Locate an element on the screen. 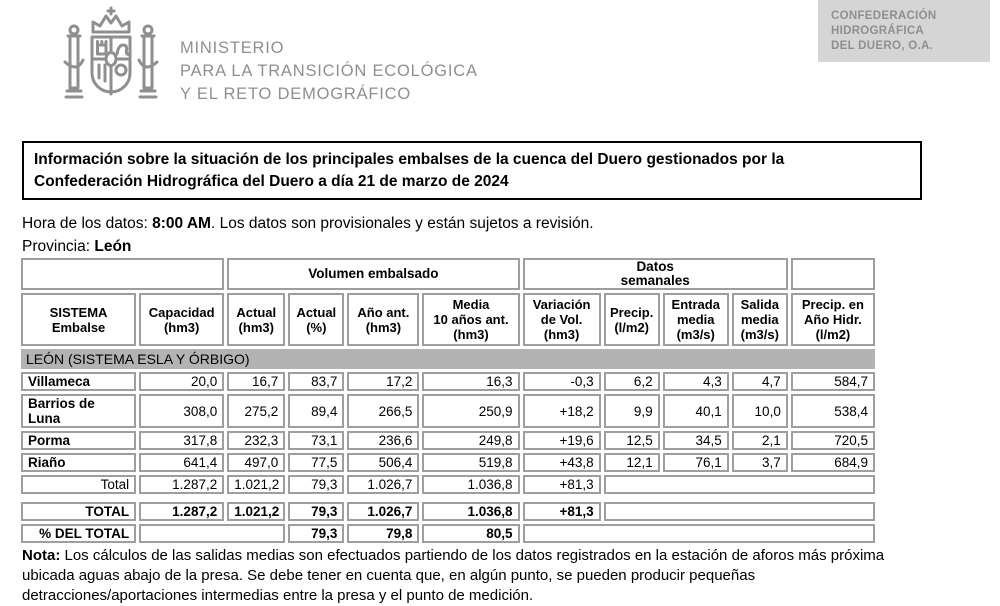 The image size is (1000, 606). table-cell: 308,0 is located at coordinates (182, 411).